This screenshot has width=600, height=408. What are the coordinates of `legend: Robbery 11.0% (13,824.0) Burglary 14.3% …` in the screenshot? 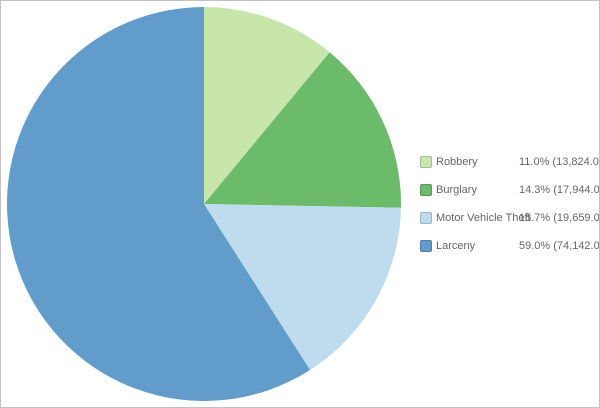 It's located at (510, 204).